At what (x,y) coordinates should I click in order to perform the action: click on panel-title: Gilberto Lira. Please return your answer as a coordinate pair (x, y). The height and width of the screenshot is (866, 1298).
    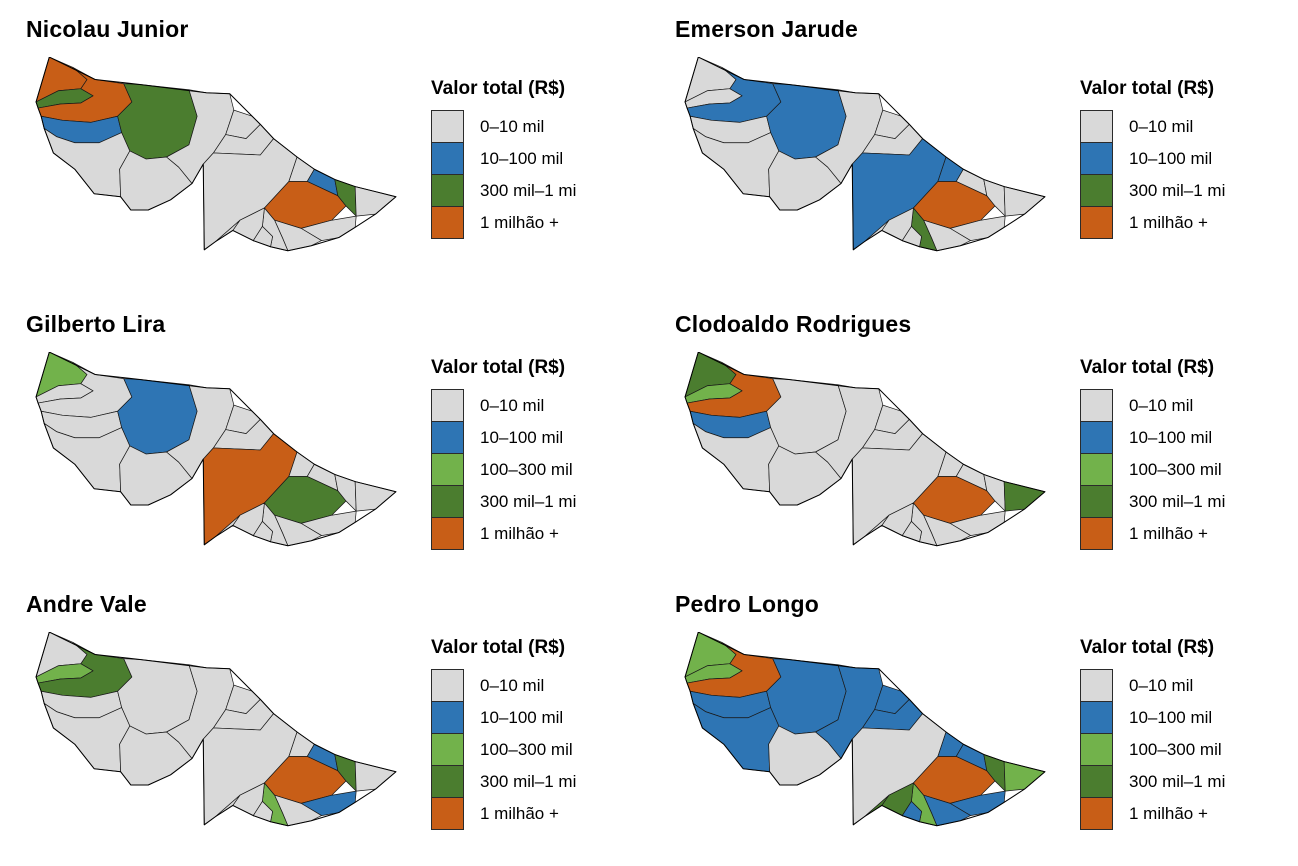
    Looking at the image, I should click on (96, 324).